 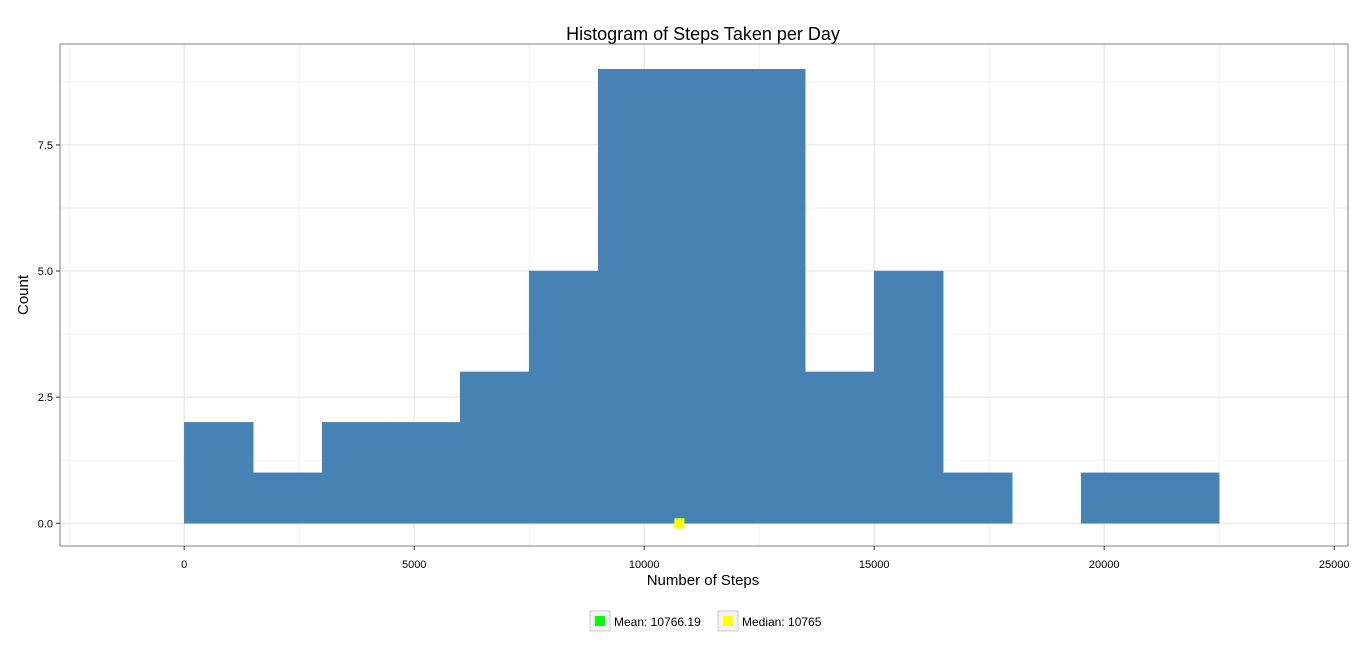 I want to click on median-marker, so click(x=679, y=523).